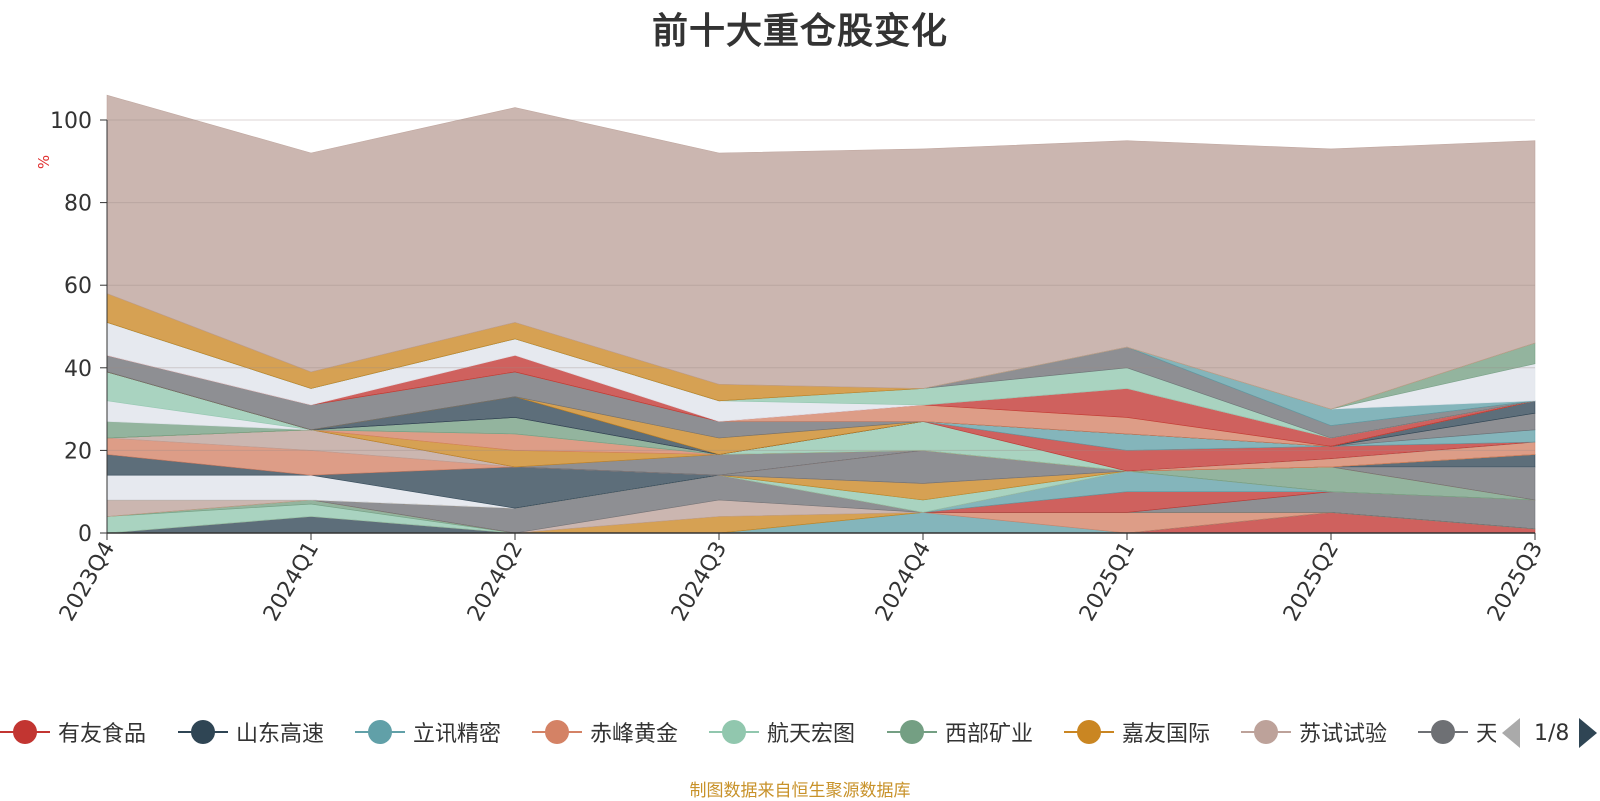 The height and width of the screenshot is (801, 1600). What do you see at coordinates (457, 734) in the screenshot?
I see `legend-label: 立讯精密` at bounding box center [457, 734].